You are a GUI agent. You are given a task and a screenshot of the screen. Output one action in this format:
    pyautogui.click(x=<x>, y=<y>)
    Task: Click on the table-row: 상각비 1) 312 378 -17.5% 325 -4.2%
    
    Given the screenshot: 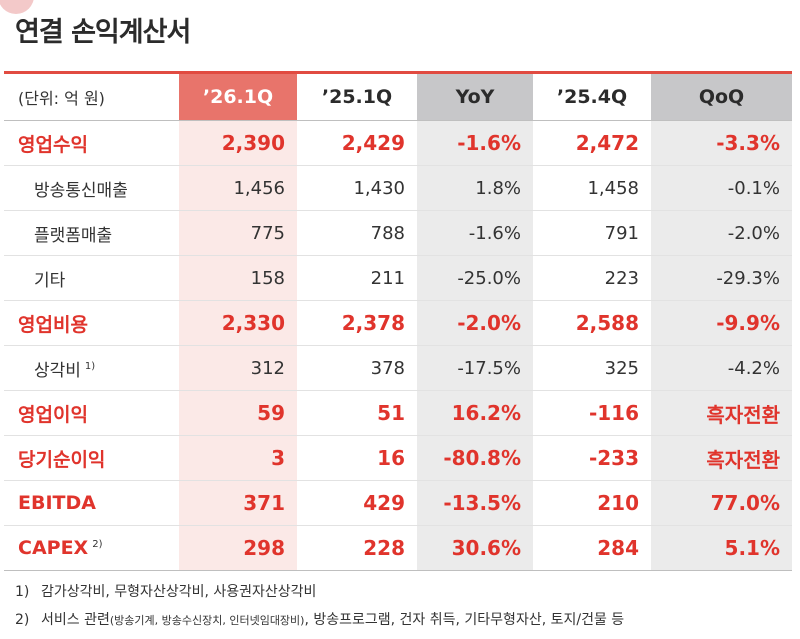 What is the action you would take?
    pyautogui.click(x=398, y=368)
    